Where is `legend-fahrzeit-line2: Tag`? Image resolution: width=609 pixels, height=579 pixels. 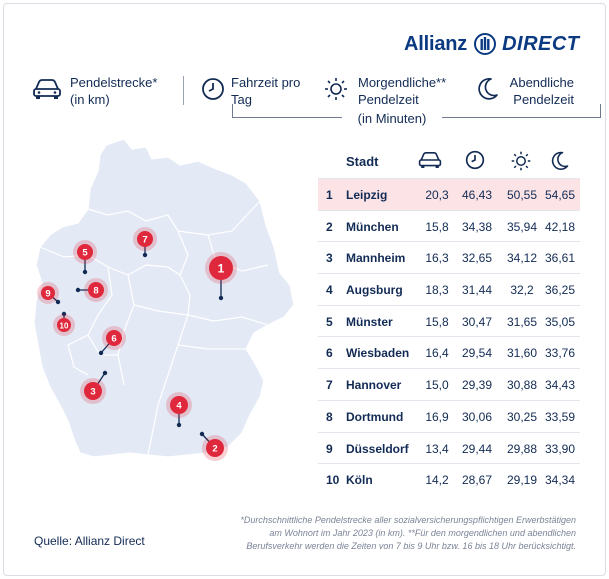 legend-fahrzeit-line2: Tag is located at coordinates (241, 99).